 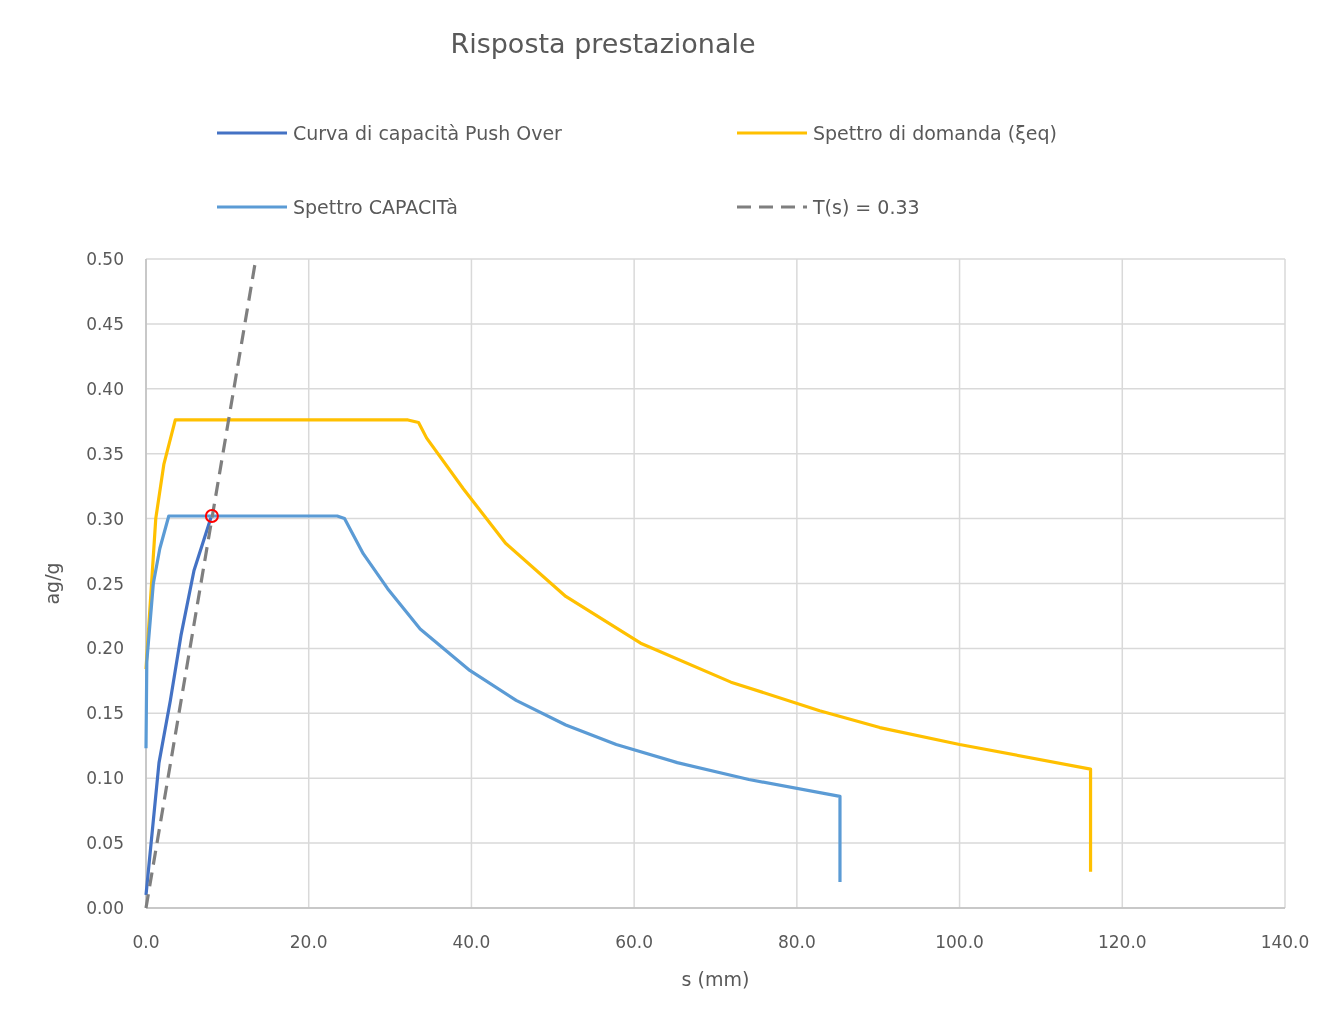 I want to click on y-tick-label: 0.50, so click(x=105, y=259).